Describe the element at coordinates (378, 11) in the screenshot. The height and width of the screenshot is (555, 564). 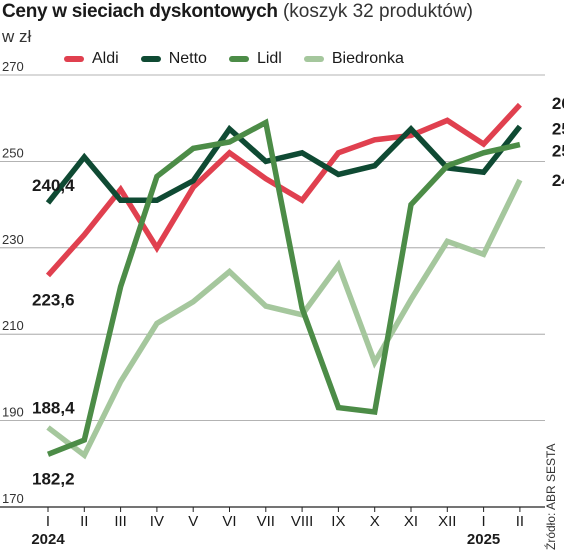
I see `chart-title-subtitle: (koszyk 32 produktów)` at that location.